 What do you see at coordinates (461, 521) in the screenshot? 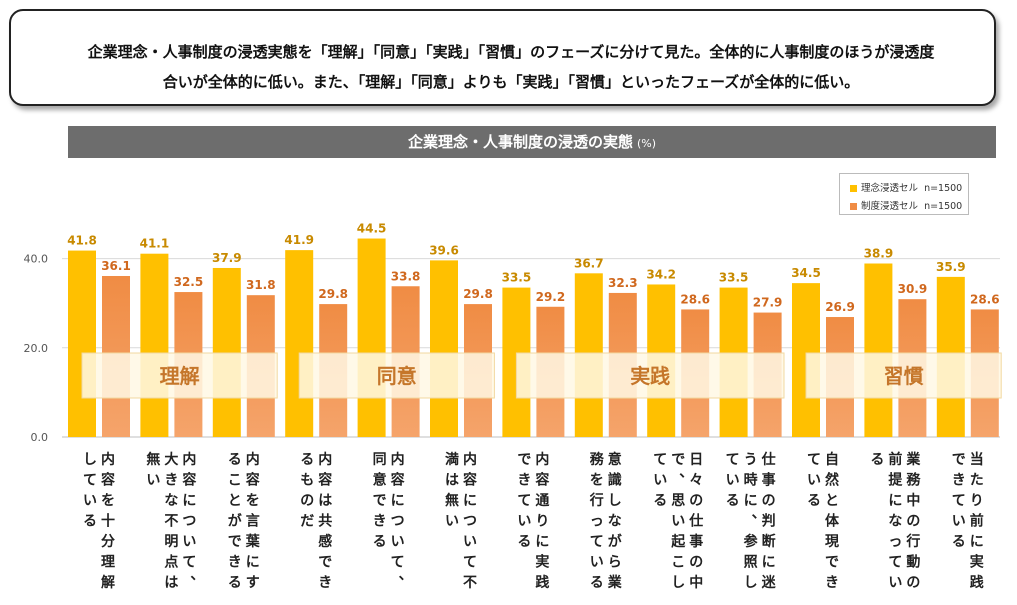
I see `x-tick-label: 内容について不満は無い` at bounding box center [461, 521].